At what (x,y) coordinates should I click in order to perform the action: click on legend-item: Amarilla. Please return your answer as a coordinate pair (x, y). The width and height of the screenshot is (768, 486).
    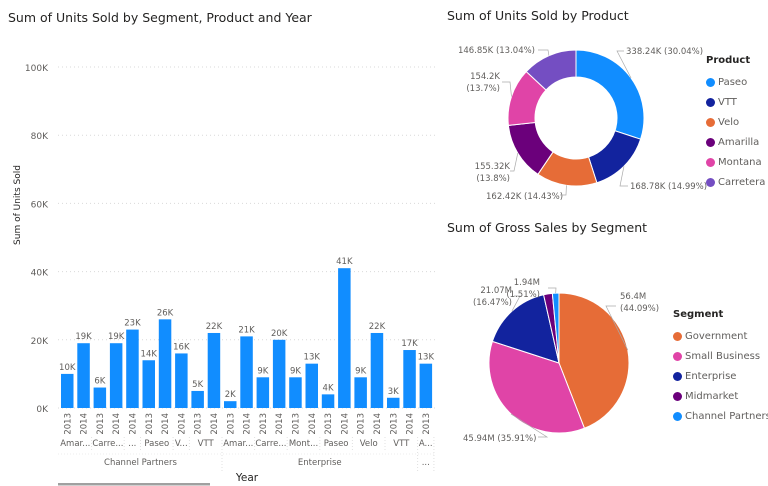
    Looking at the image, I should click on (735, 142).